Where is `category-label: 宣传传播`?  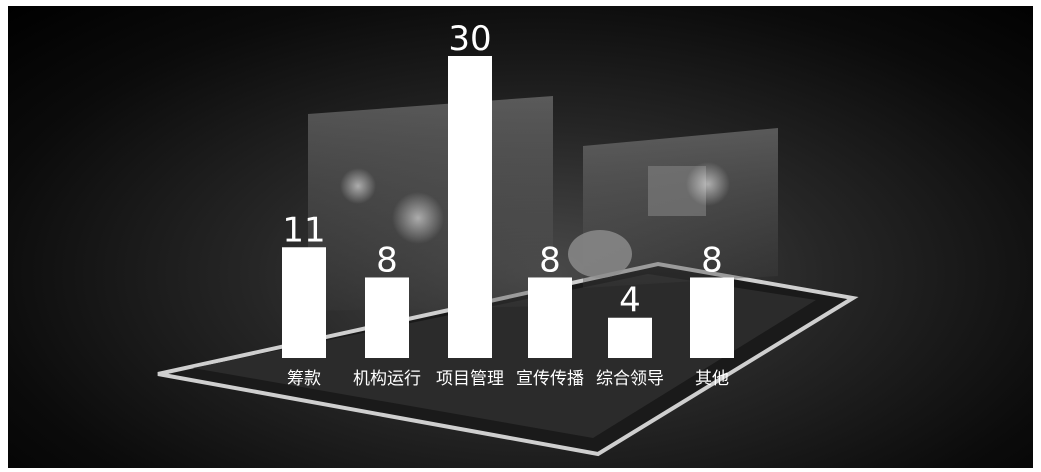
category-label: 宣传传播 is located at coordinates (550, 379).